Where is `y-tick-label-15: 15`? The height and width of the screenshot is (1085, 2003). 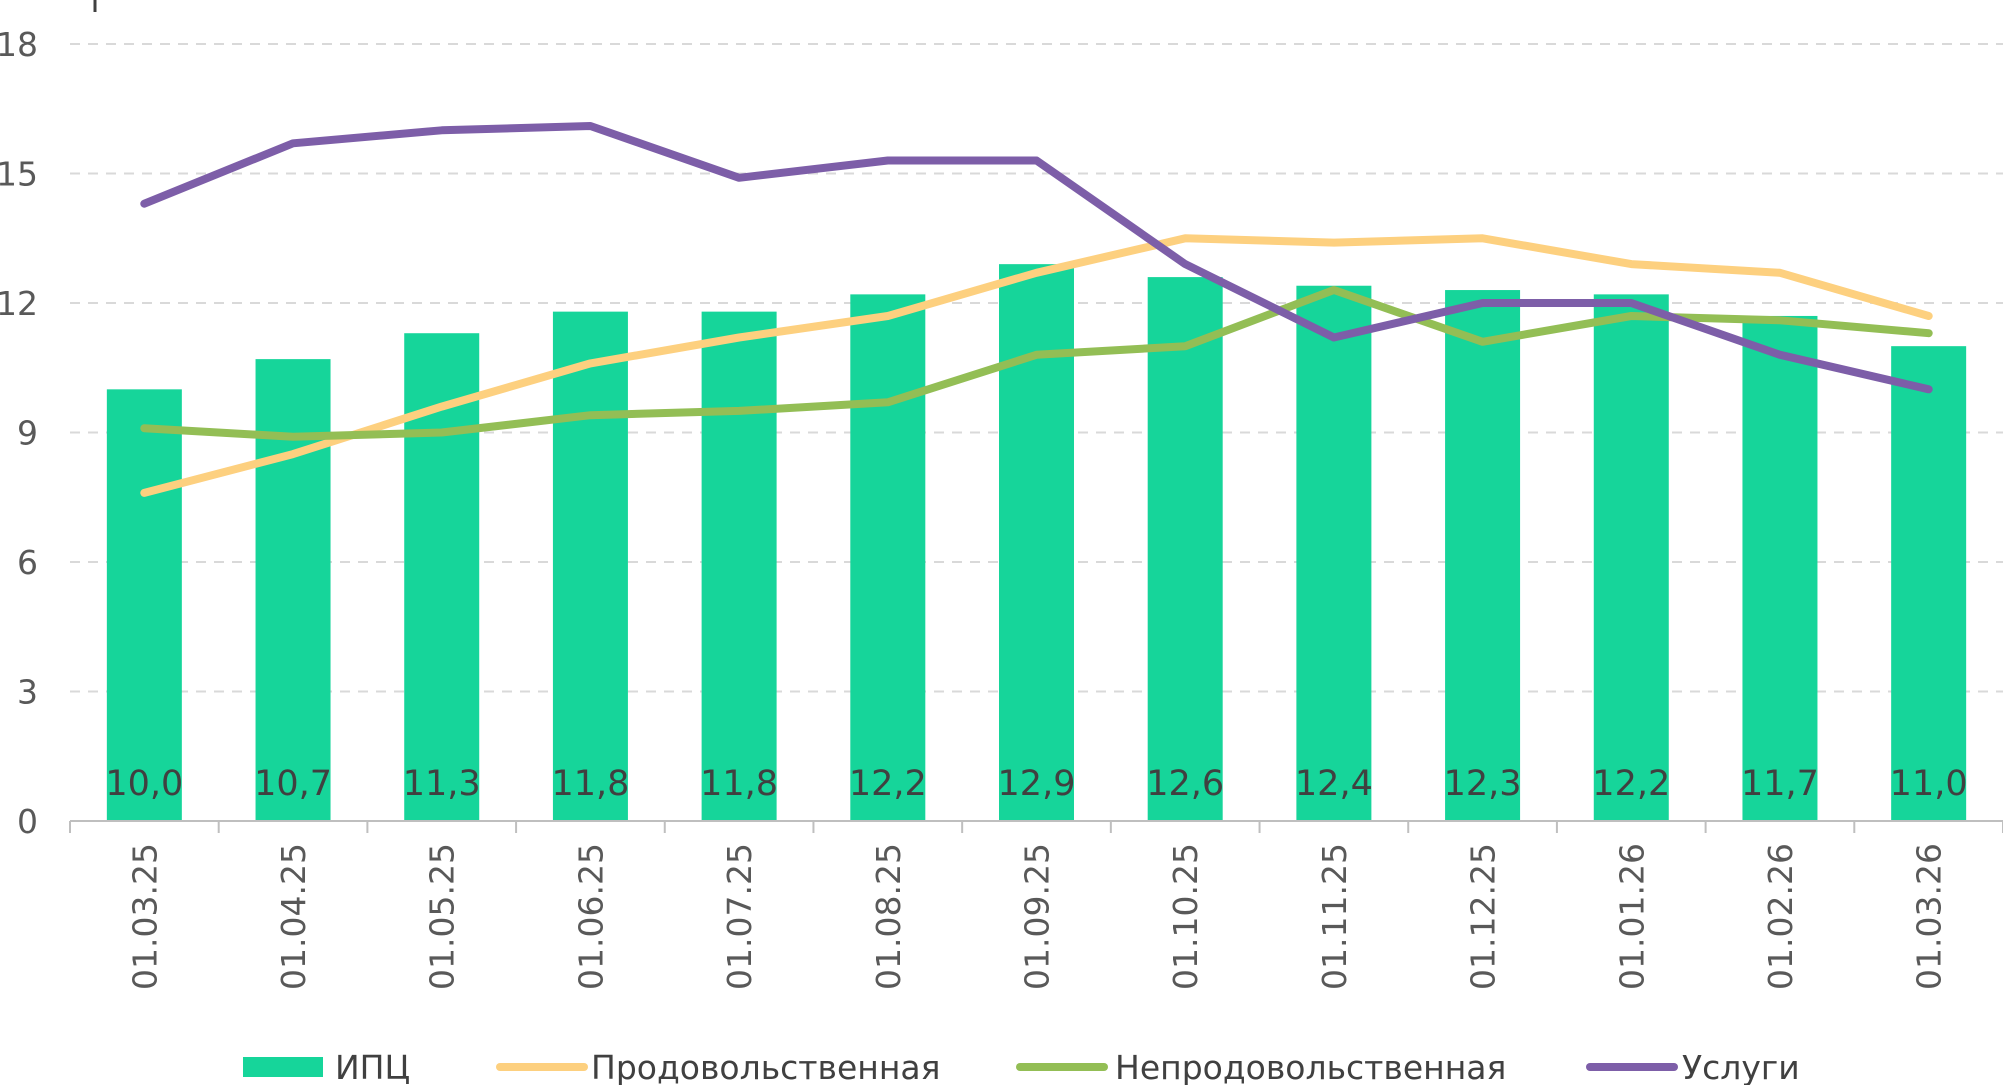
y-tick-label-15: 15 is located at coordinates (19, 174).